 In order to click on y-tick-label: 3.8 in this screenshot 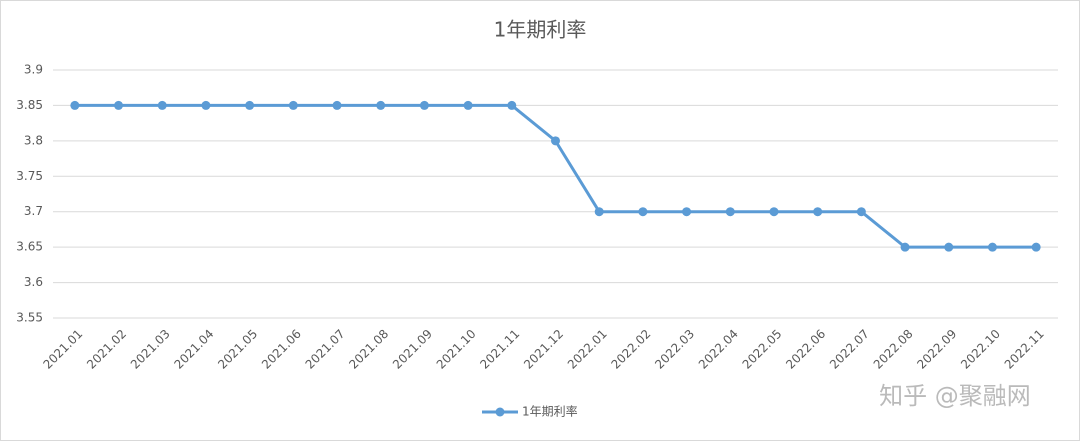, I will do `click(33, 140)`.